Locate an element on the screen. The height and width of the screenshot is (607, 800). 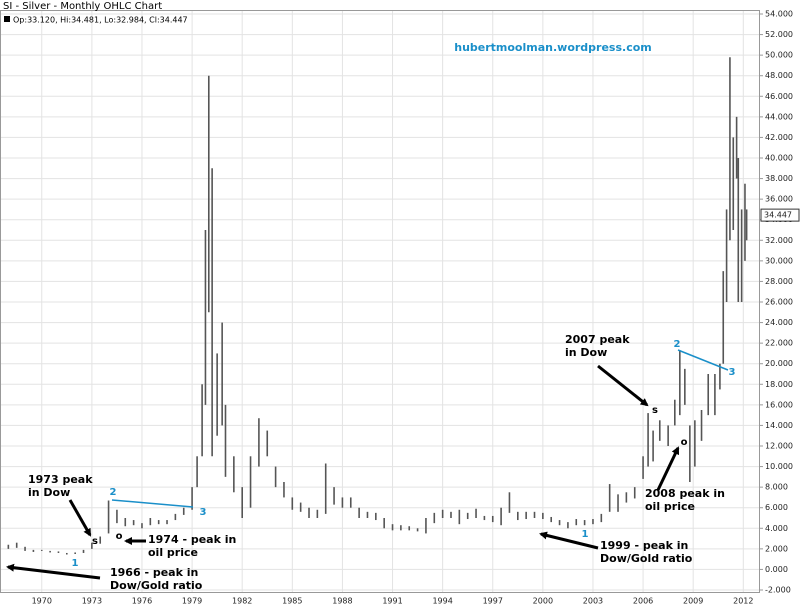
y-tick-label: 18.000 is located at coordinates (779, 384).